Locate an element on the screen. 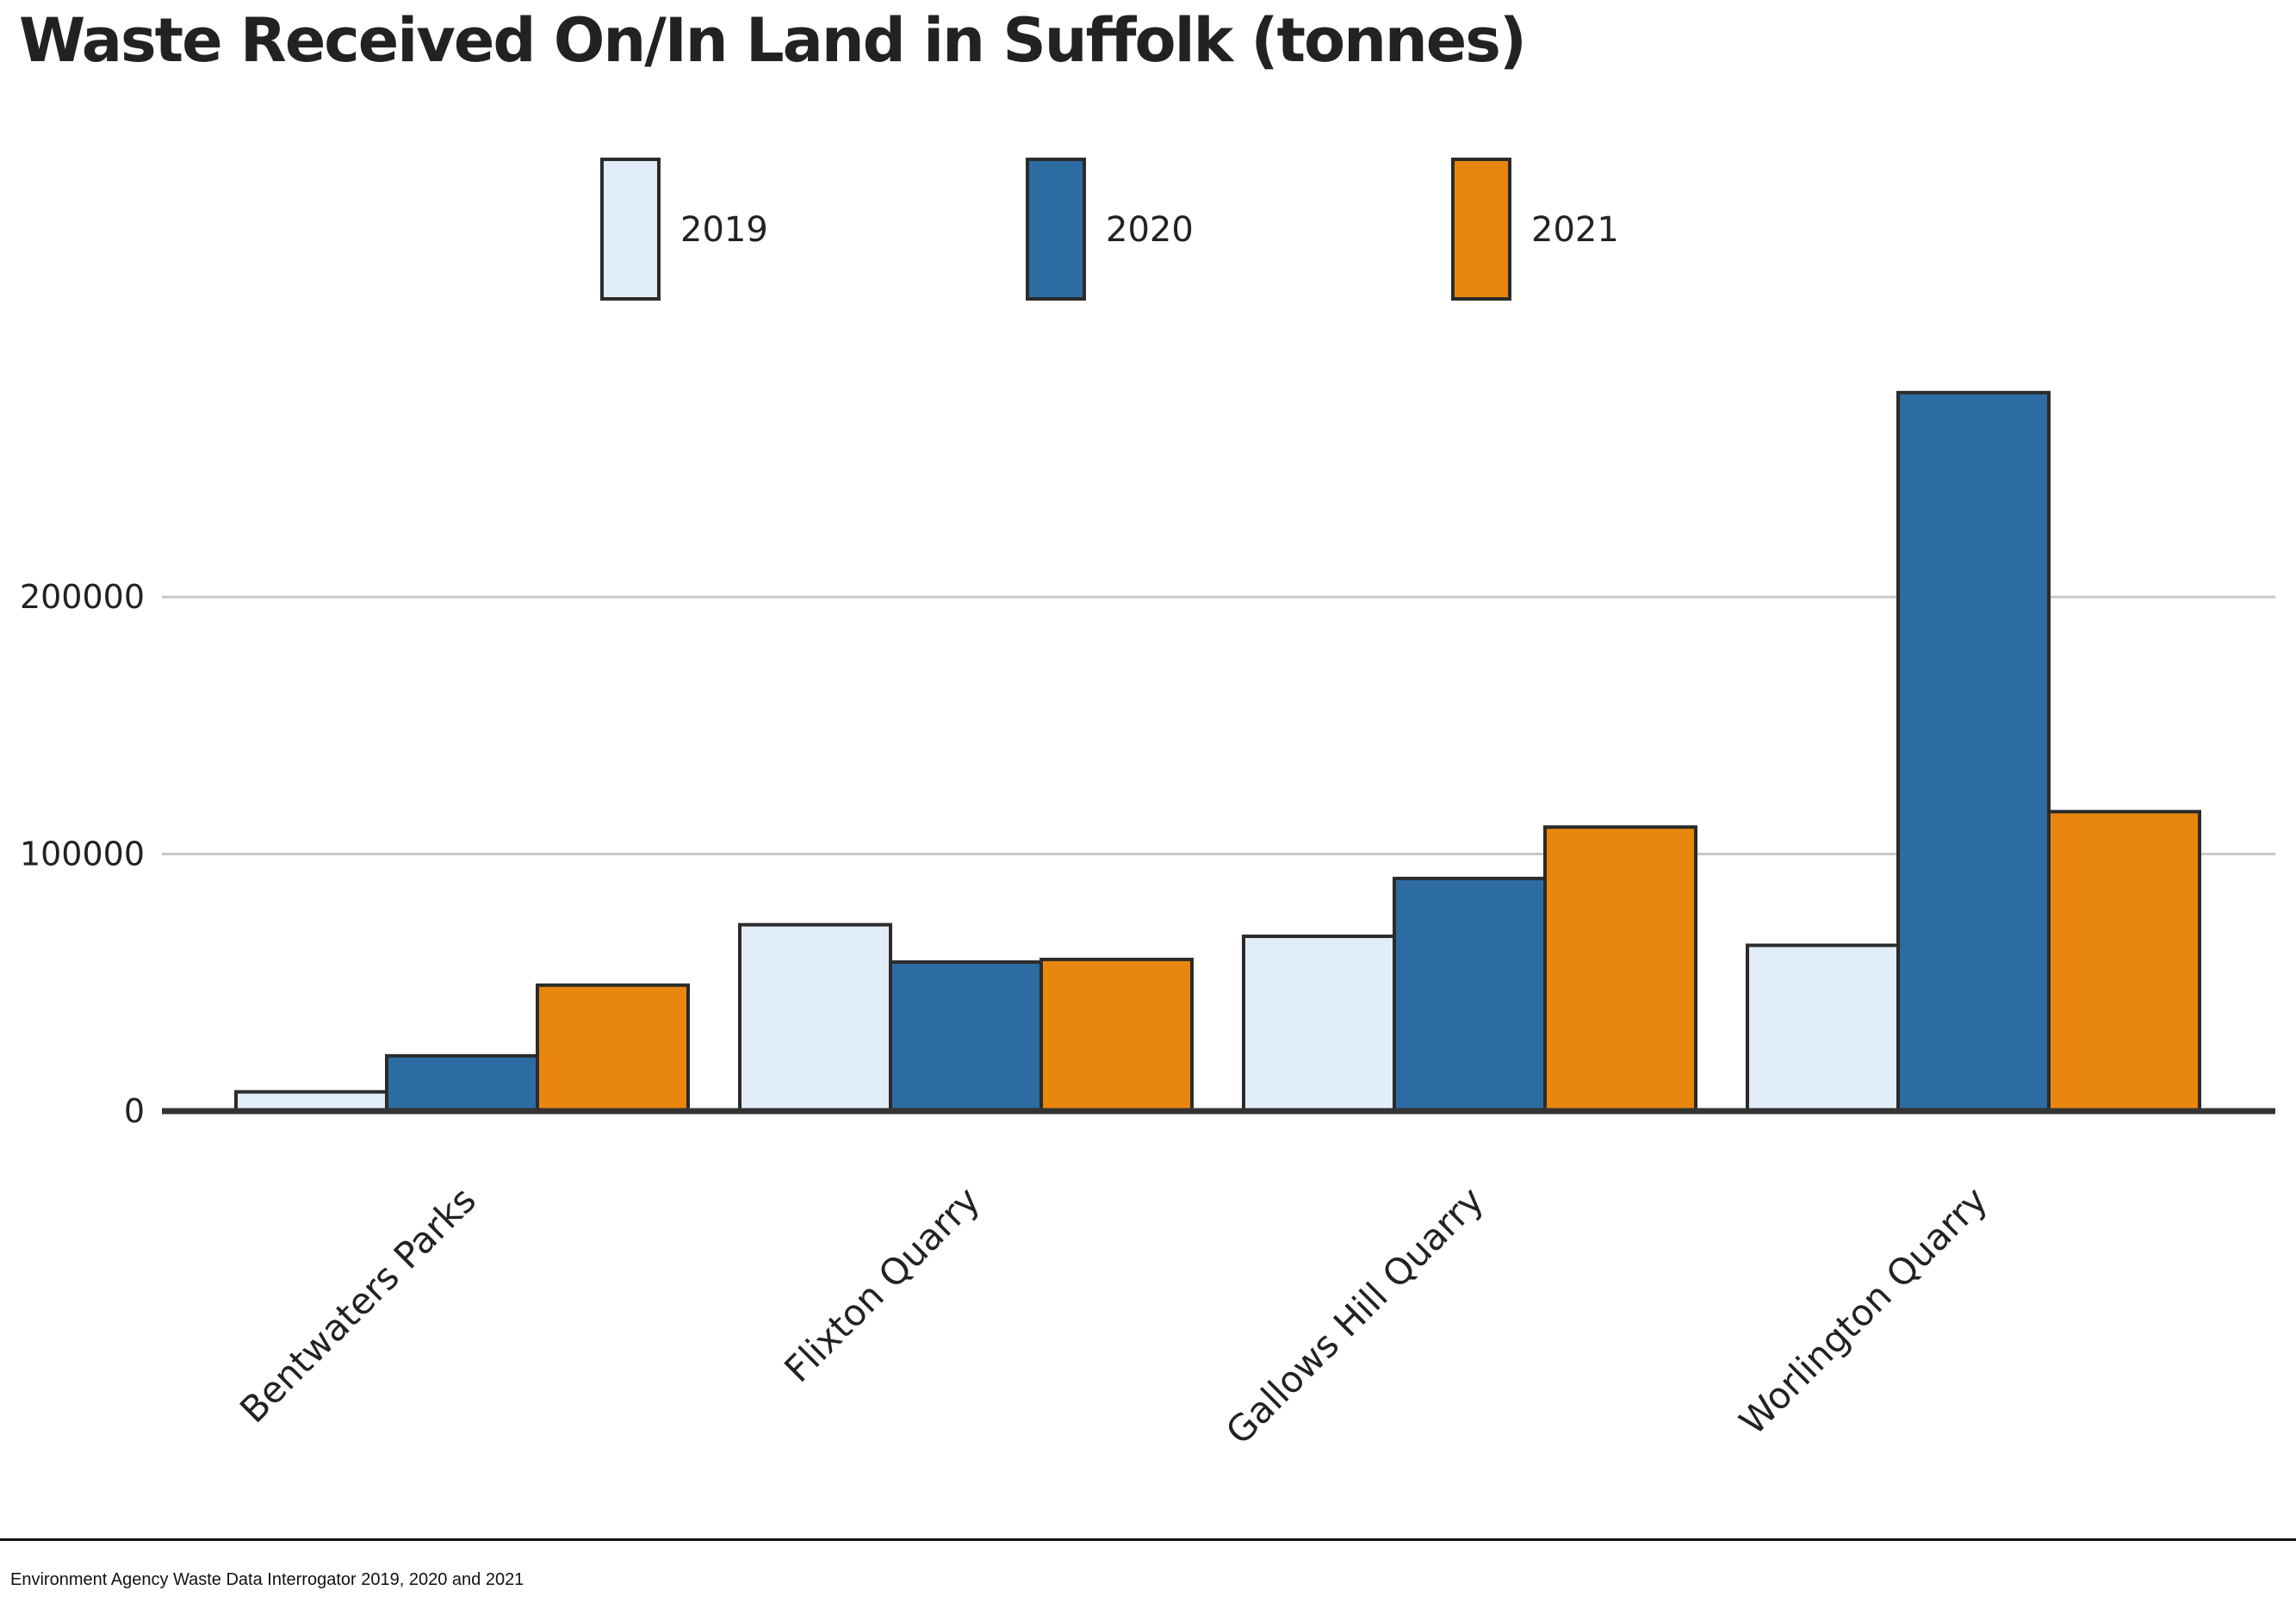  legend: 2019 2020 2021 is located at coordinates (1109, 229).